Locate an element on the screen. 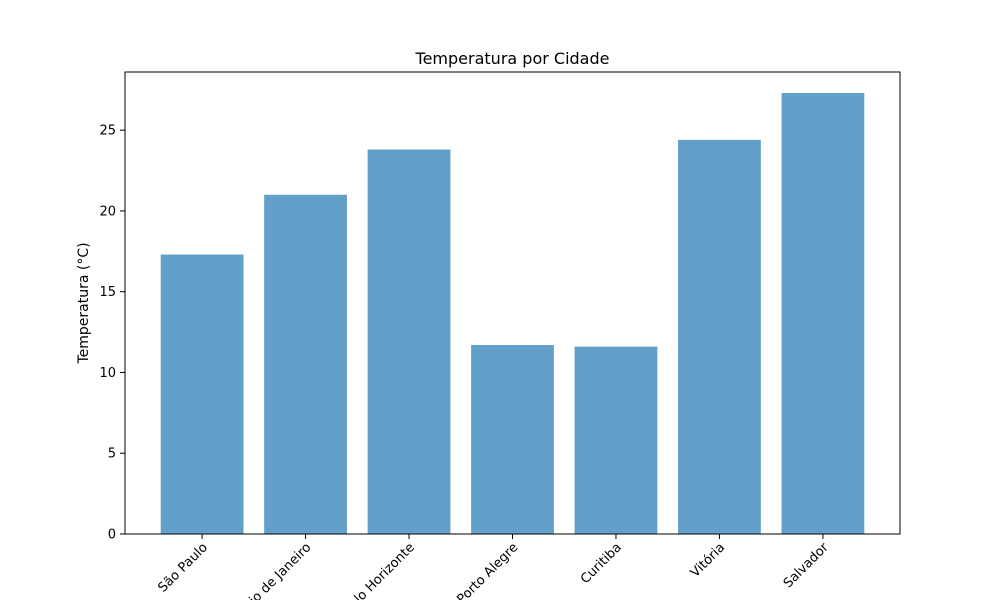 This screenshot has height=600, width=1000. y-axis: 0 5 10 15 20 25 is located at coordinates (112, 333).